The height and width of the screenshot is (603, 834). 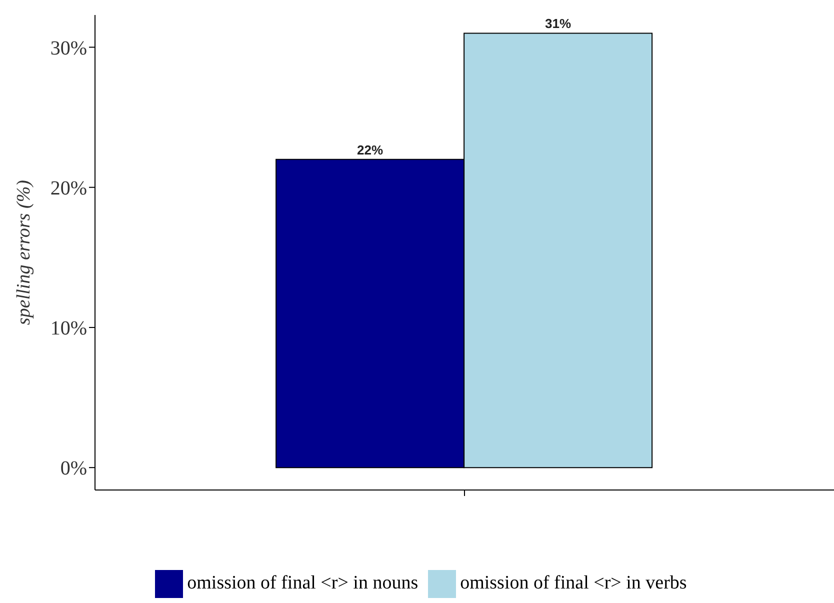 I want to click on y-tick-label: 20%, so click(x=68, y=188).